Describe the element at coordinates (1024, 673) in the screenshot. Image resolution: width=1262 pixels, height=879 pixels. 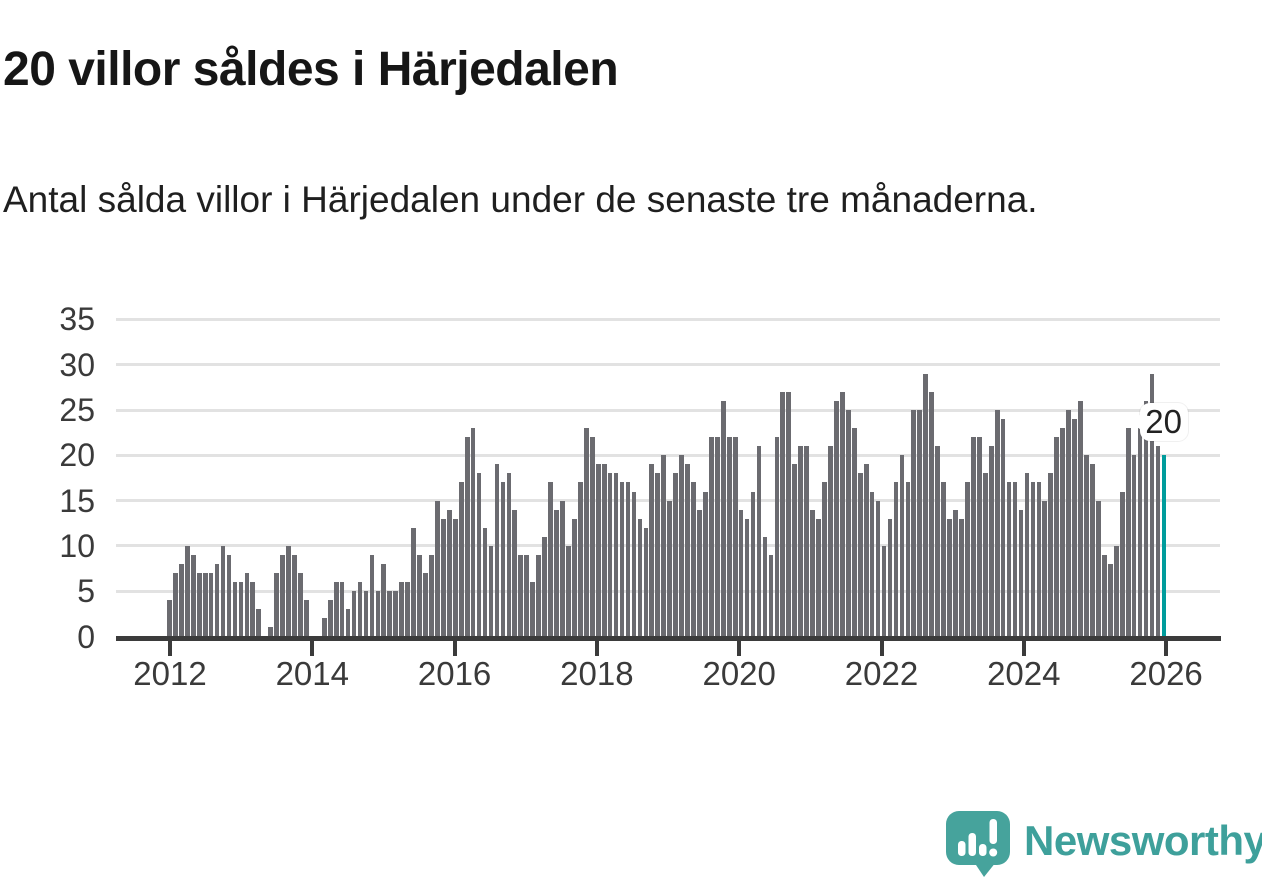
I see `x-tick-label-2024: 2024` at that location.